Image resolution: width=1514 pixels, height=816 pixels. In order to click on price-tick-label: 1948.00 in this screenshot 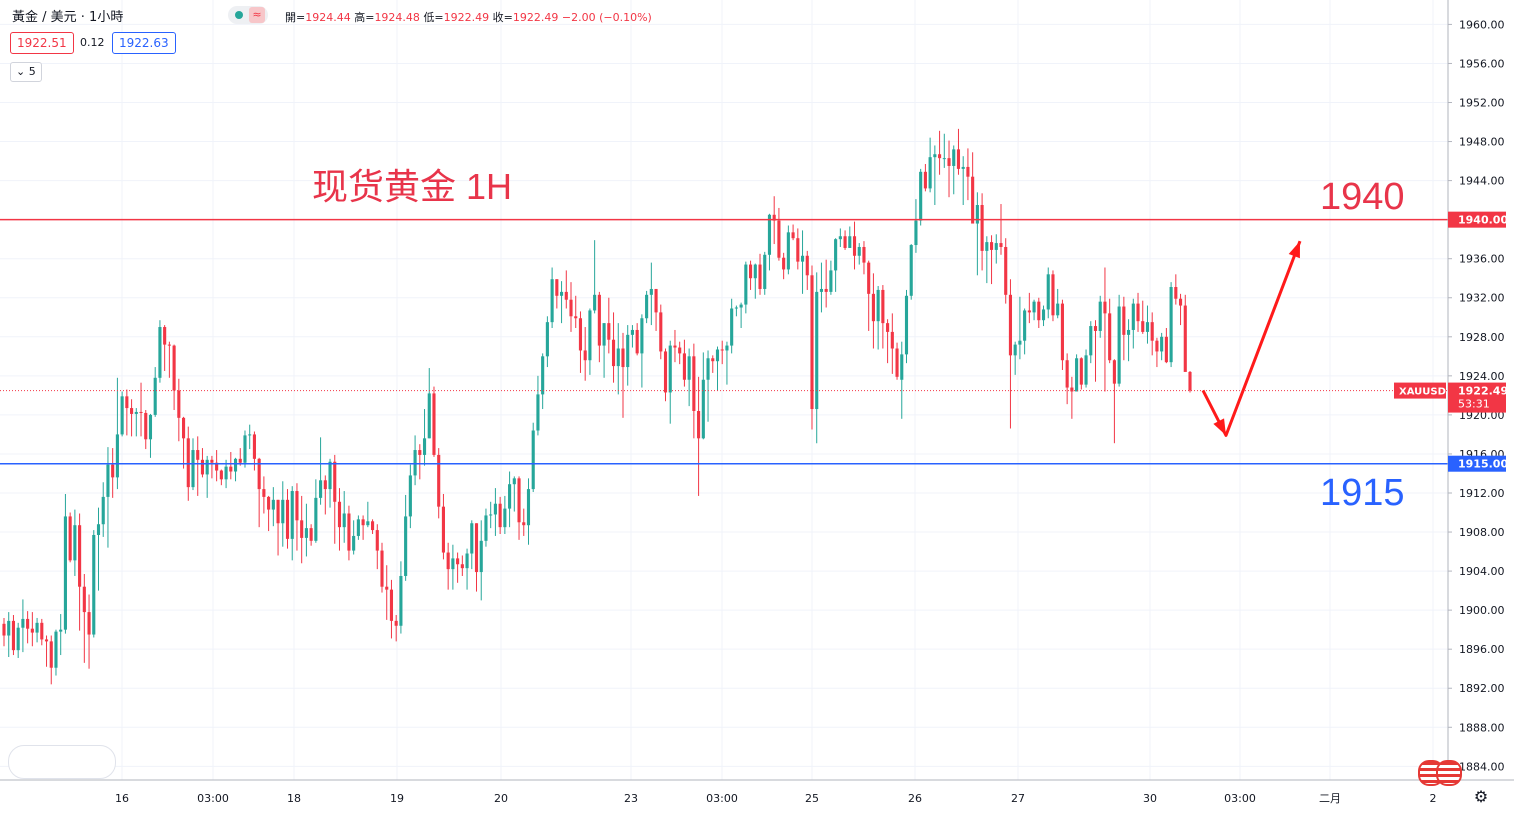, I will do `click(1482, 142)`.